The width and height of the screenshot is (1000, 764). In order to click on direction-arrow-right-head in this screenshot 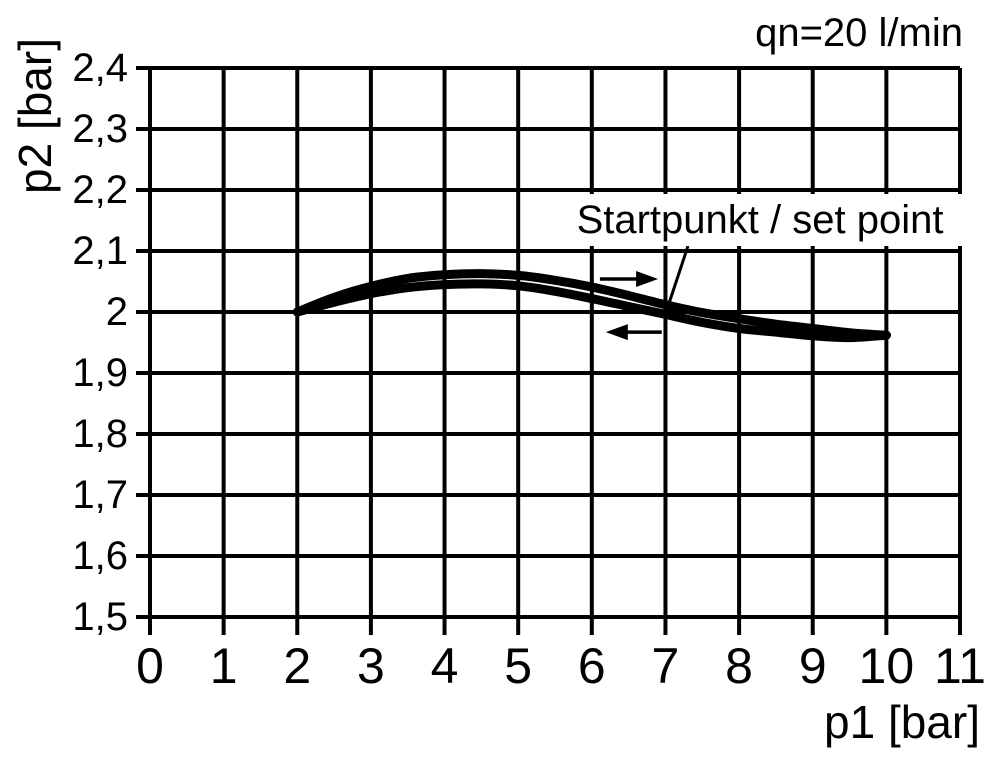, I will do `click(647, 279)`.